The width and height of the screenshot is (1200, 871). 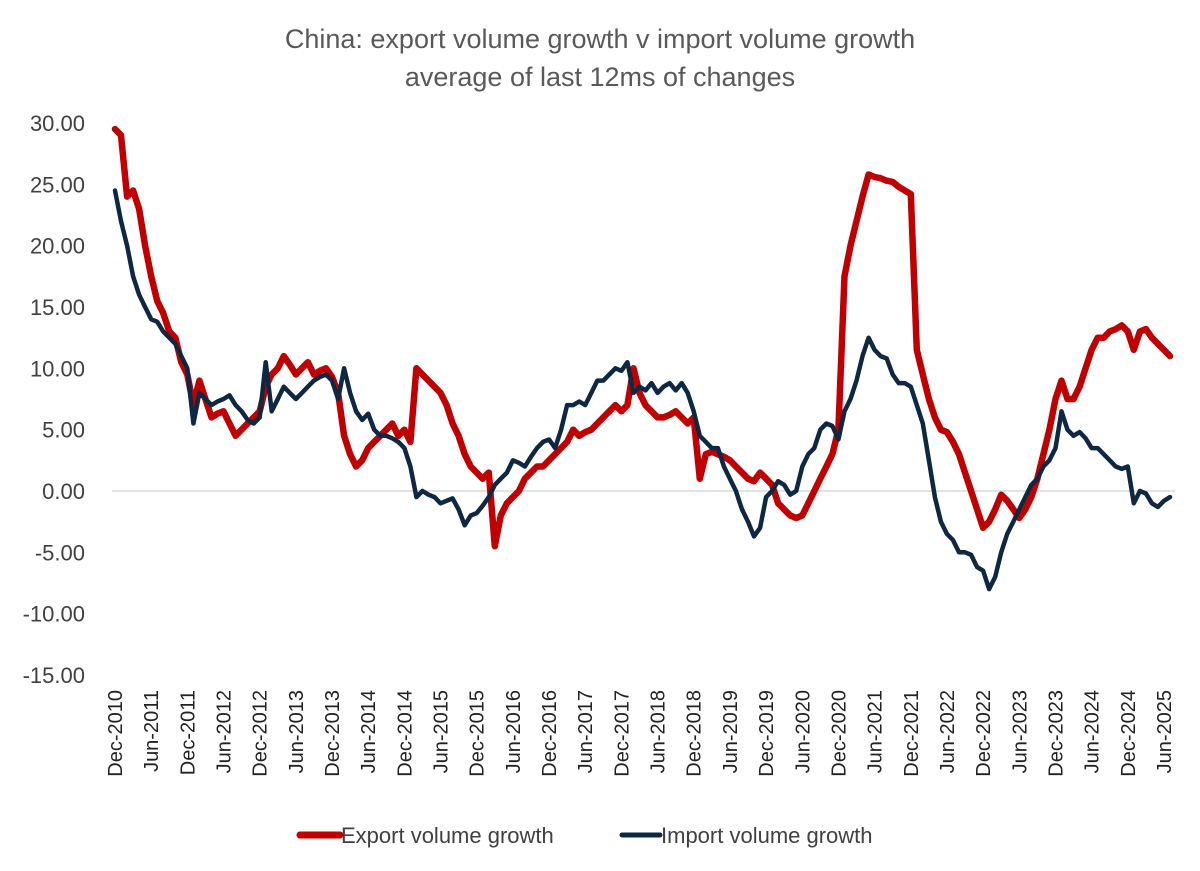 I want to click on y-tick-label: -5.00, so click(x=60, y=552).